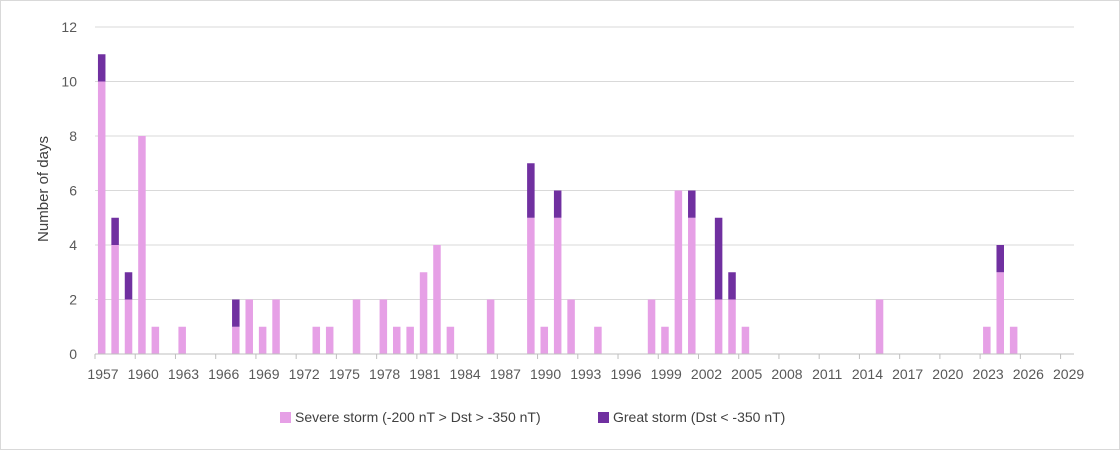  I want to click on bar-severe-1967, so click(236, 340).